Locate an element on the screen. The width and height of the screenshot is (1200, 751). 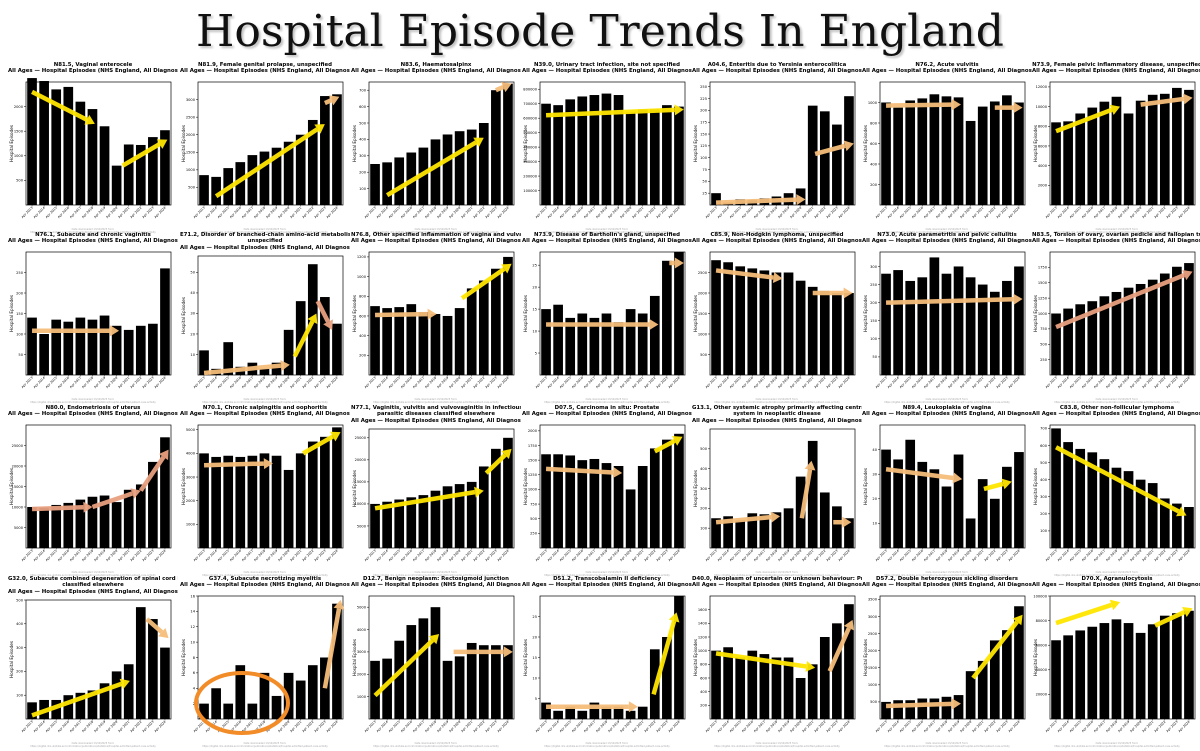
chart-title-line: D51.2, Transcobalamin II deficiency is located at coordinates (607, 579).